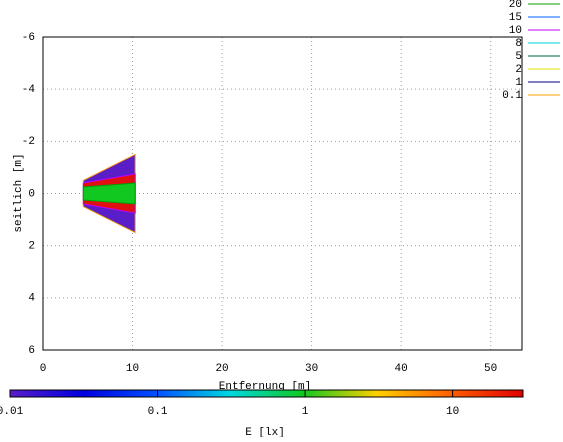 The image size is (563, 442). What do you see at coordinates (311, 369) in the screenshot?
I see `x-tick-label: 30` at bounding box center [311, 369].